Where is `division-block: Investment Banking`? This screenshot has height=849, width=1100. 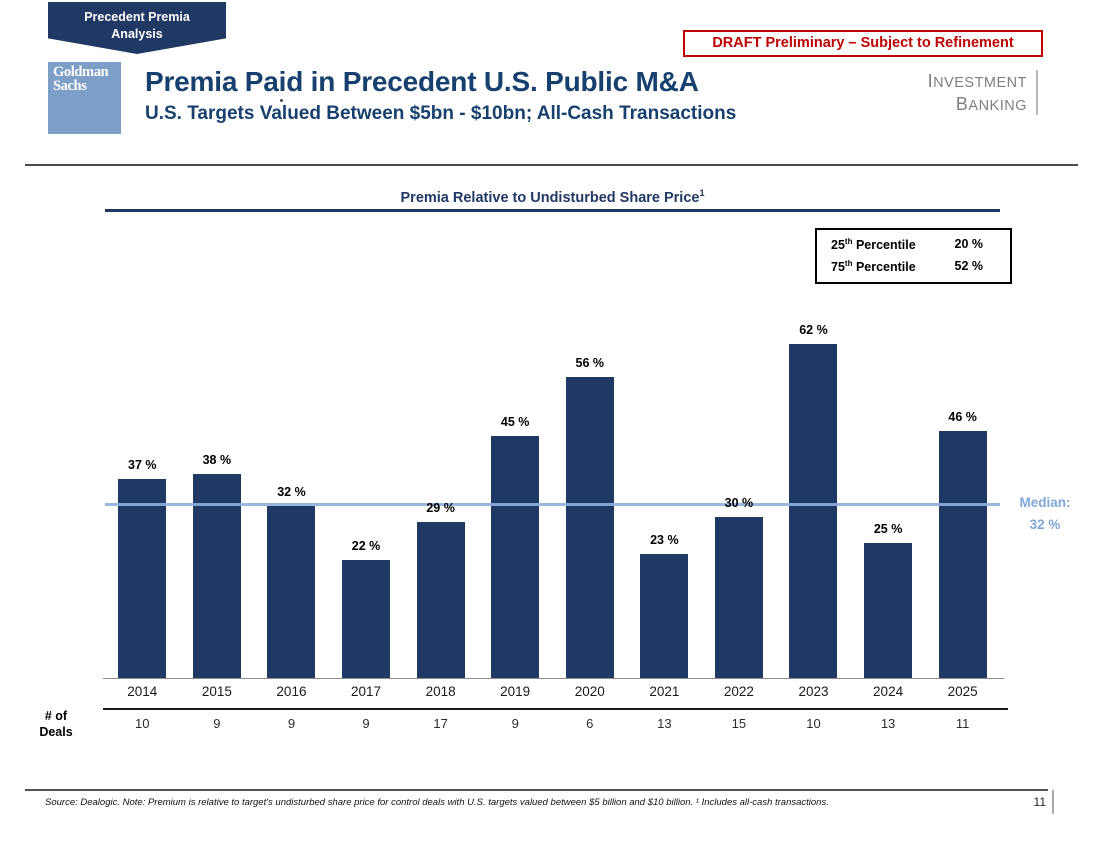 division-block: Investment Banking is located at coordinates (949, 92).